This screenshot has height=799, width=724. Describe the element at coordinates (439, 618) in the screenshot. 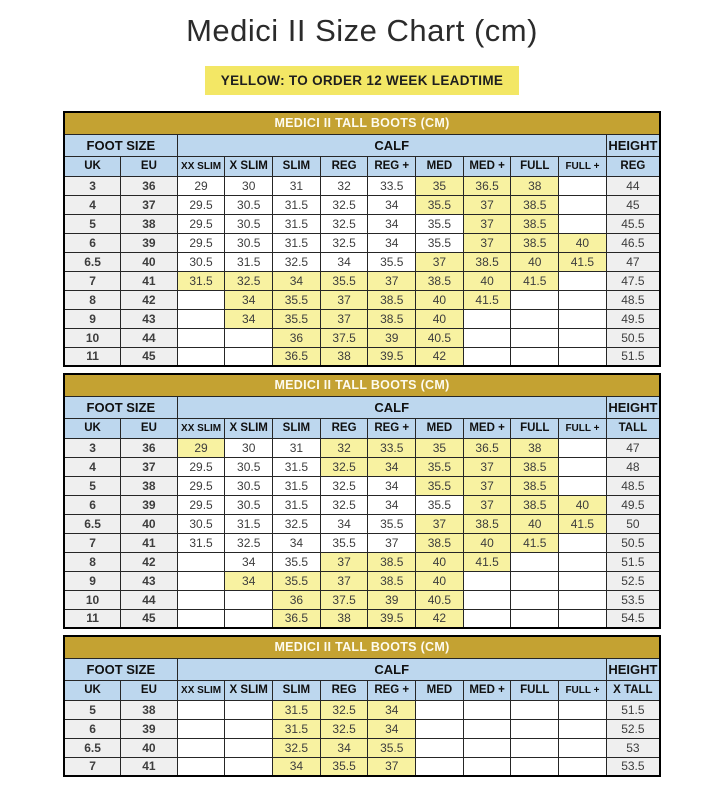

I see `calf-measurement-cell: 42` at that location.